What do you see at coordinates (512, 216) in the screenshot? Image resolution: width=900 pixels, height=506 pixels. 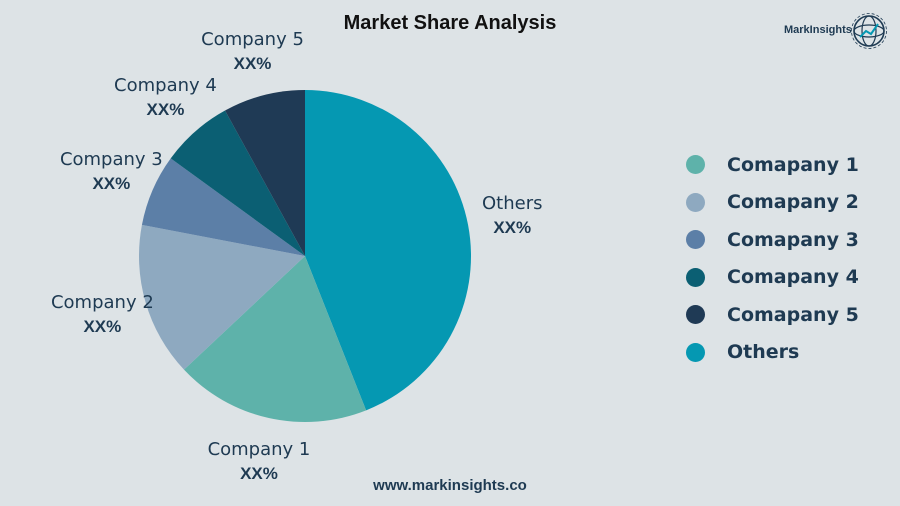 I see `slice-label: Others XX%` at bounding box center [512, 216].